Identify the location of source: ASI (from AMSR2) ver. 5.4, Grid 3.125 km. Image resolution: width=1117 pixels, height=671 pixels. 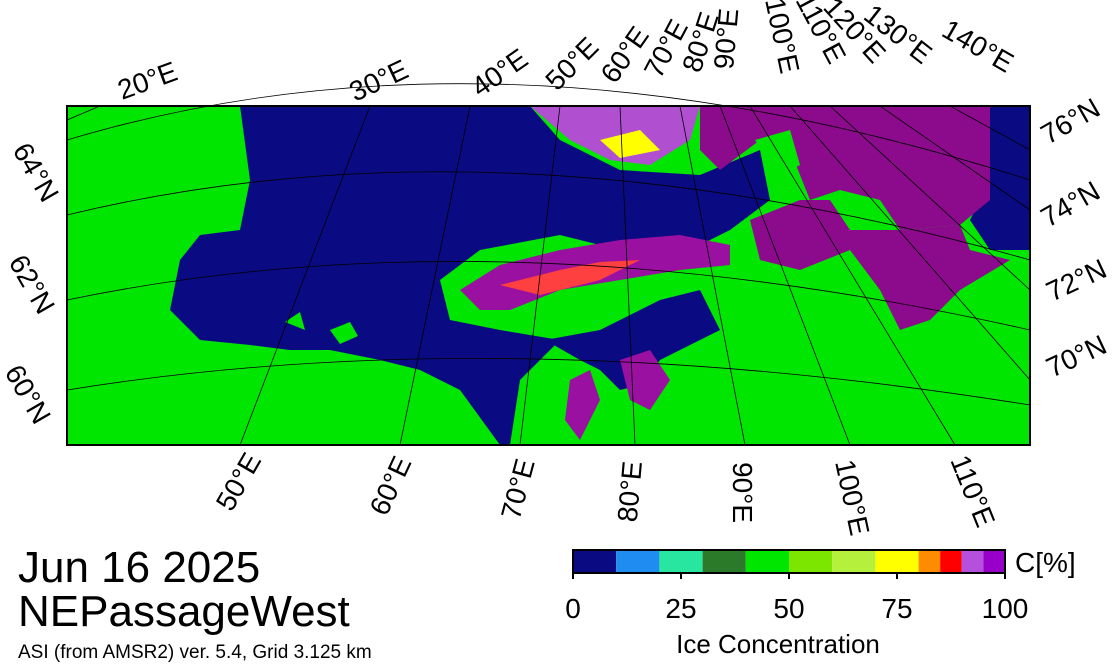
(195, 652).